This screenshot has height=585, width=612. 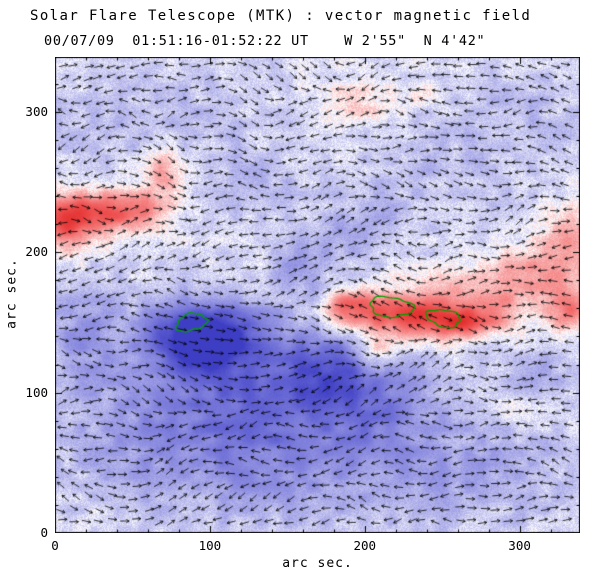 What do you see at coordinates (210, 545) in the screenshot?
I see `x-tick-label: 100` at bounding box center [210, 545].